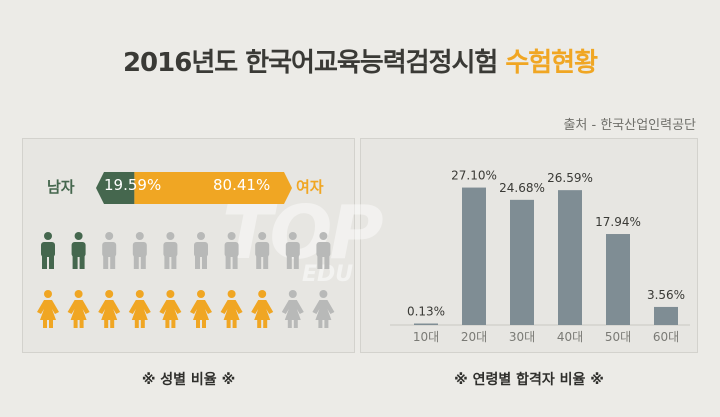  I want to click on age-tick-label: 30대, so click(522, 337).